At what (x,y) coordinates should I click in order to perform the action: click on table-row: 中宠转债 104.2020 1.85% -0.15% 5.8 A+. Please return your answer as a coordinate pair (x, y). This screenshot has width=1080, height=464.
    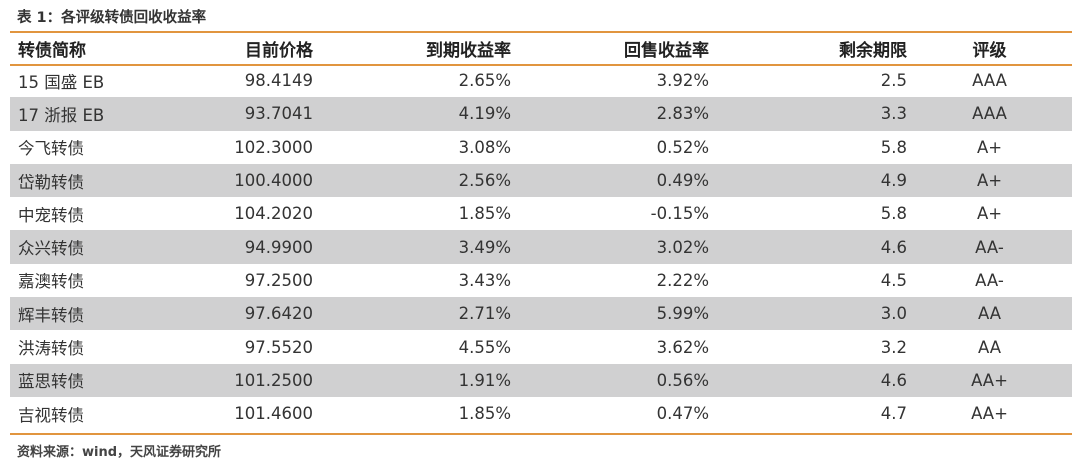
    Looking at the image, I should click on (541, 213).